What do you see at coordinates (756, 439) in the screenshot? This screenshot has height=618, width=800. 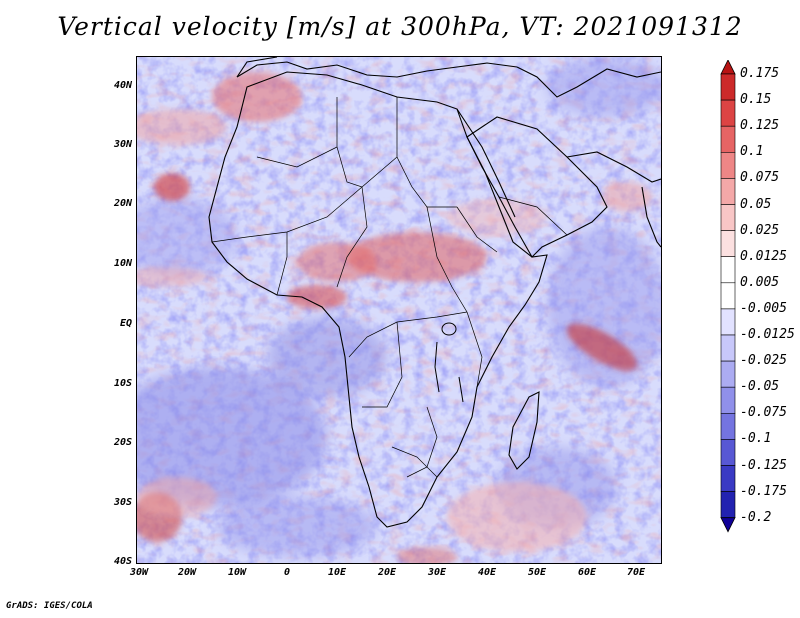 I see `colorbar-label: -0.1` at bounding box center [756, 439].